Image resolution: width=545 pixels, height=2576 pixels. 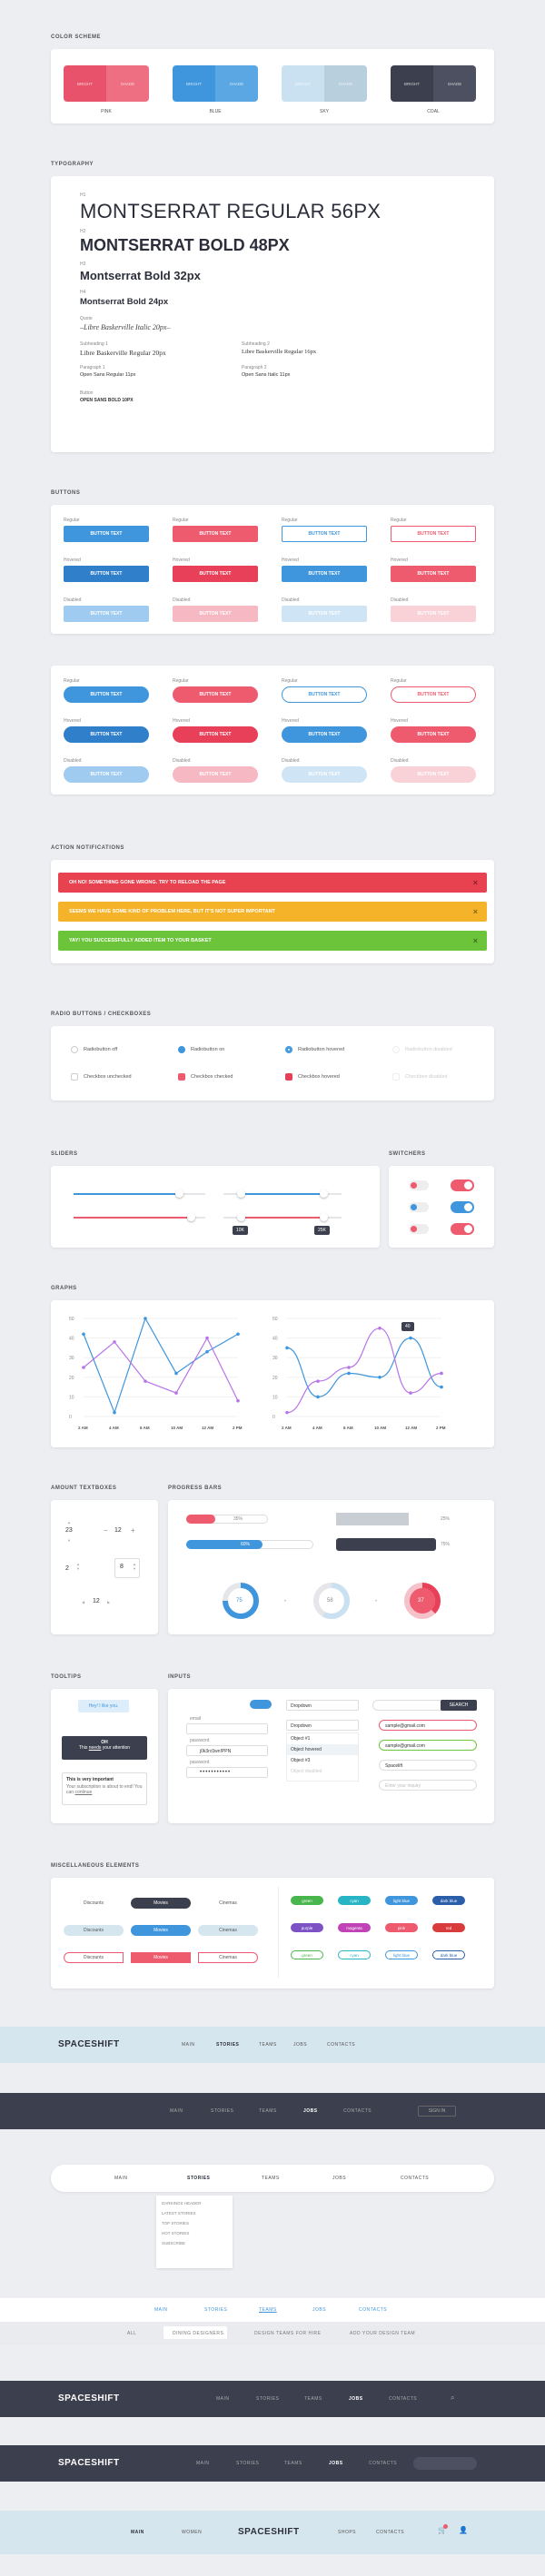 I want to click on search-icon: ⌕, so click(x=453, y=2397).